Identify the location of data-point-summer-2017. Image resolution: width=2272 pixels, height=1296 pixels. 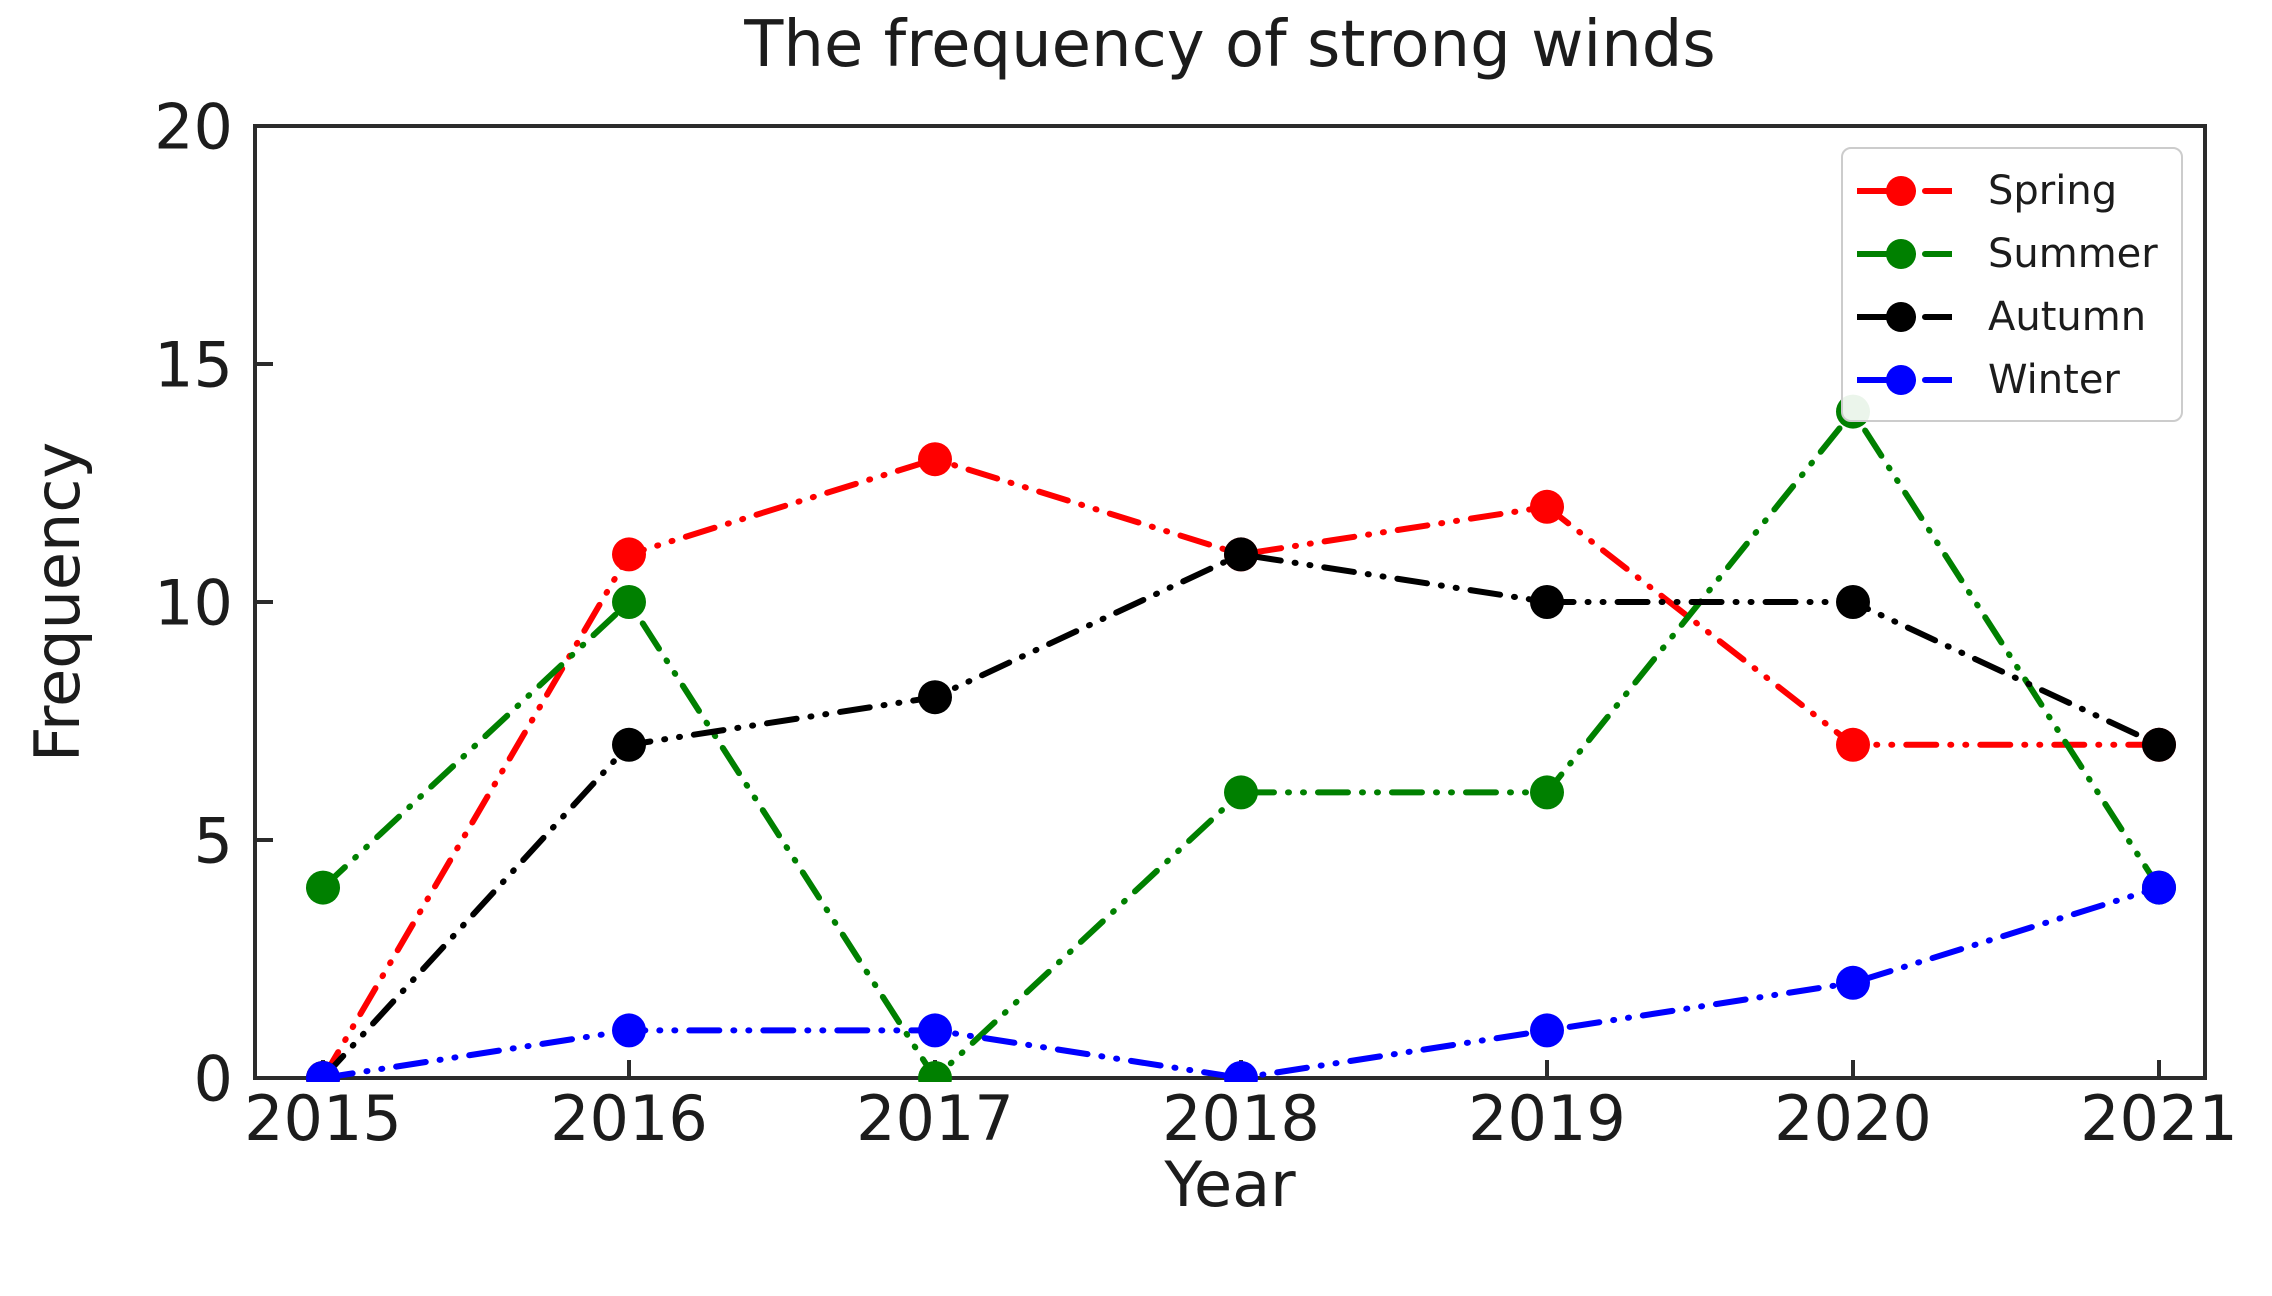
(935, 1071).